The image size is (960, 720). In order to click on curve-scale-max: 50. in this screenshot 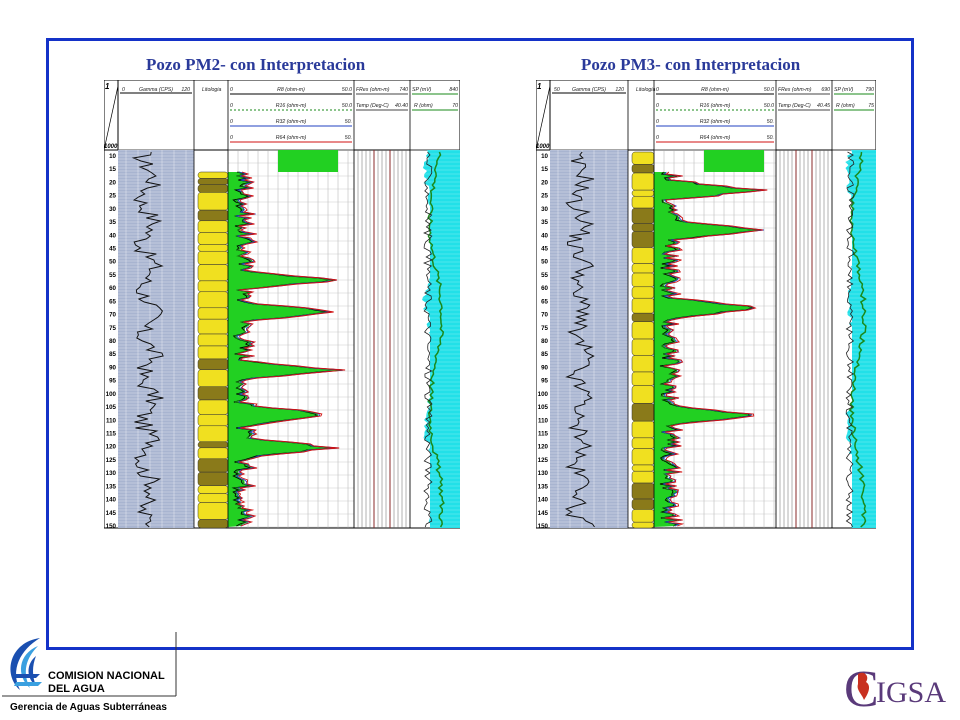, I will do `click(770, 138)`.